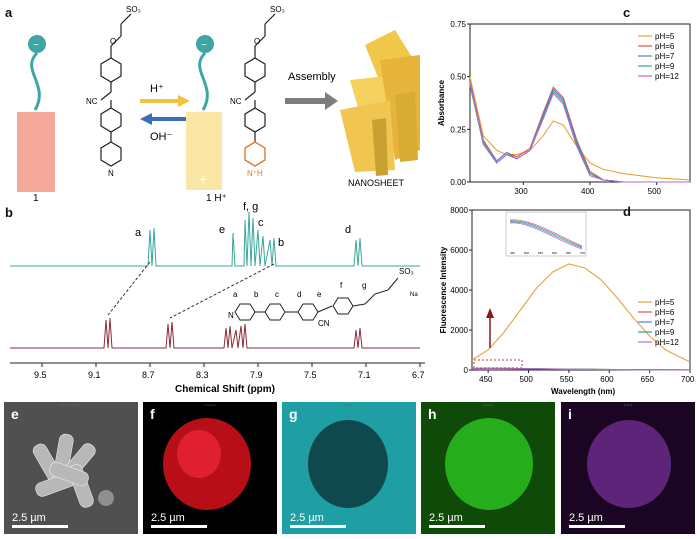 The width and height of the screenshot is (700, 539). What do you see at coordinates (567, 379) in the screenshot?
I see `x-tick-label: 550` at bounding box center [567, 379].